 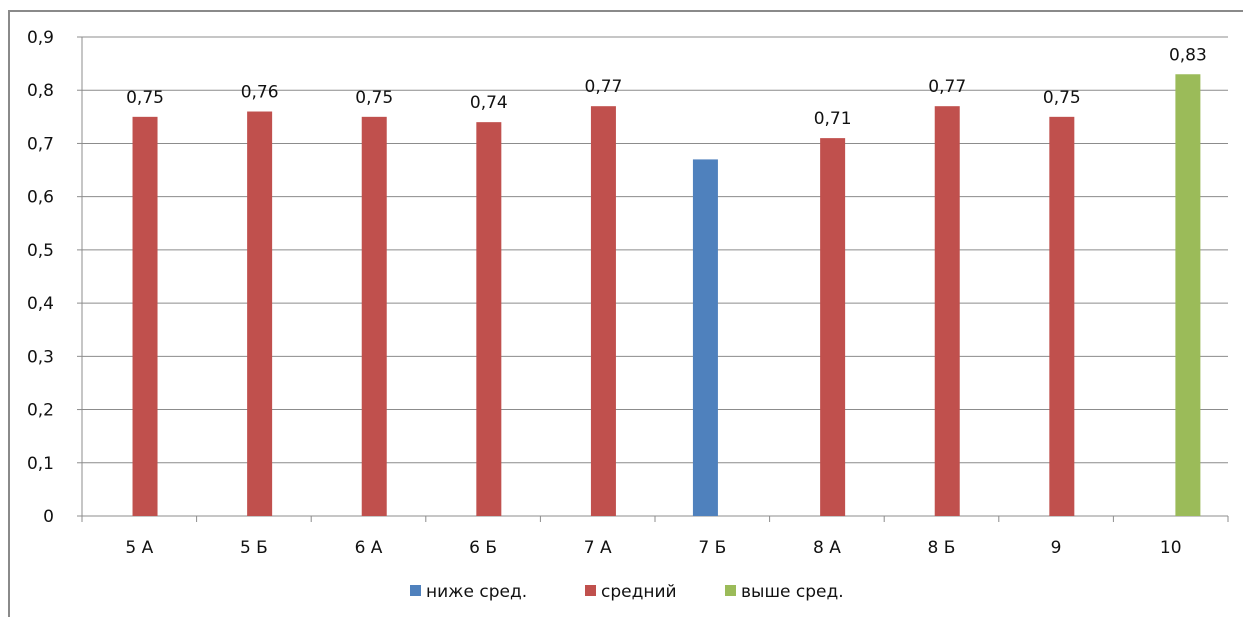 I want to click on y-tick-label: 0,2, so click(x=40, y=411).